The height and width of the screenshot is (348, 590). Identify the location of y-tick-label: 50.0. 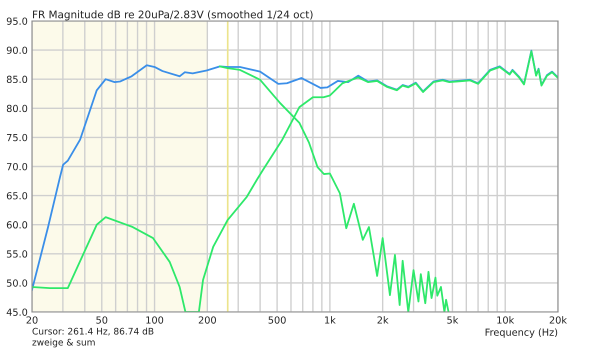
(17, 283).